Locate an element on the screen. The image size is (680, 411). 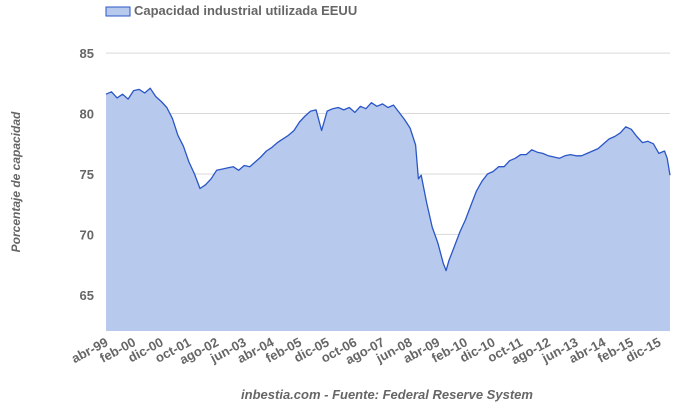
y-tick-label: 85 is located at coordinates (87, 53).